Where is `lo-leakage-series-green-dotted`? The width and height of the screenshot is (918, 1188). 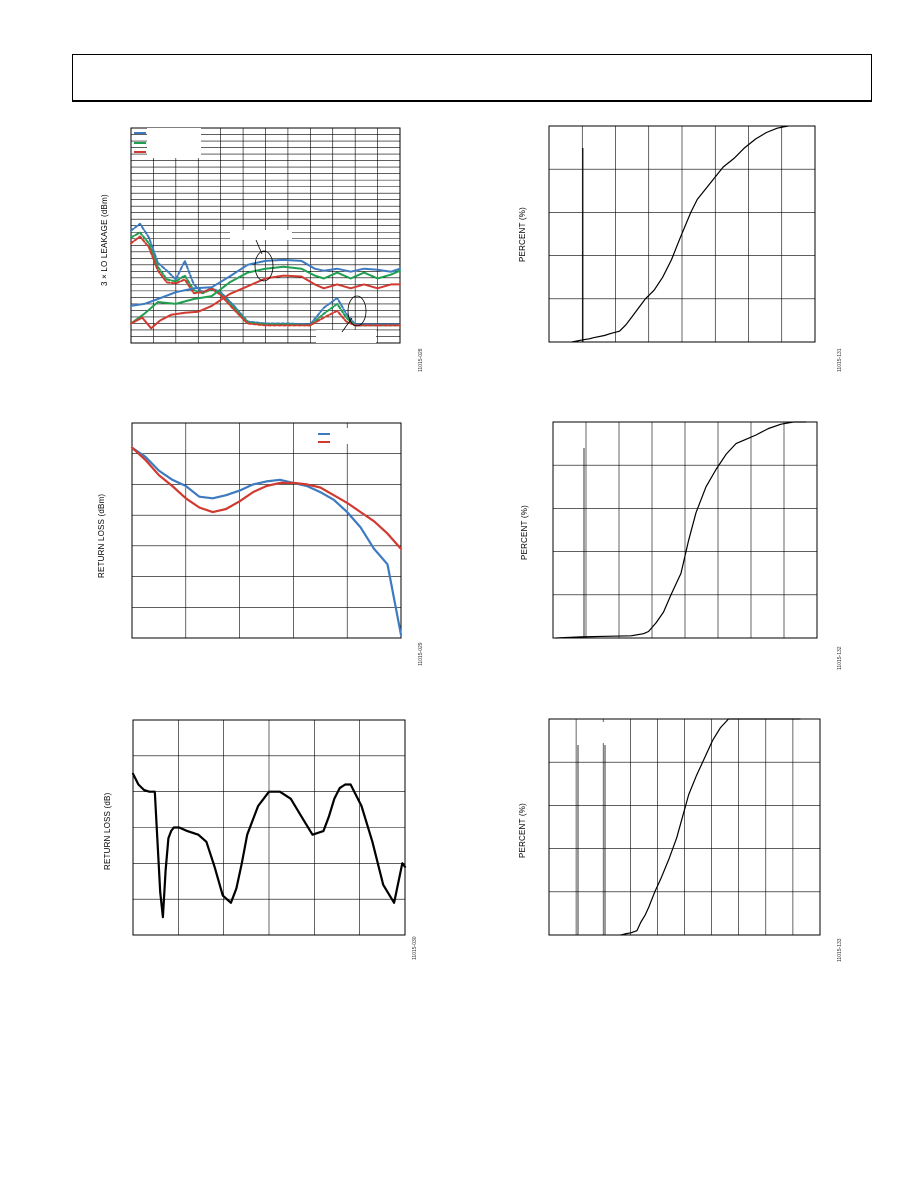 lo-leakage-series-green-dotted is located at coordinates (265, 279).